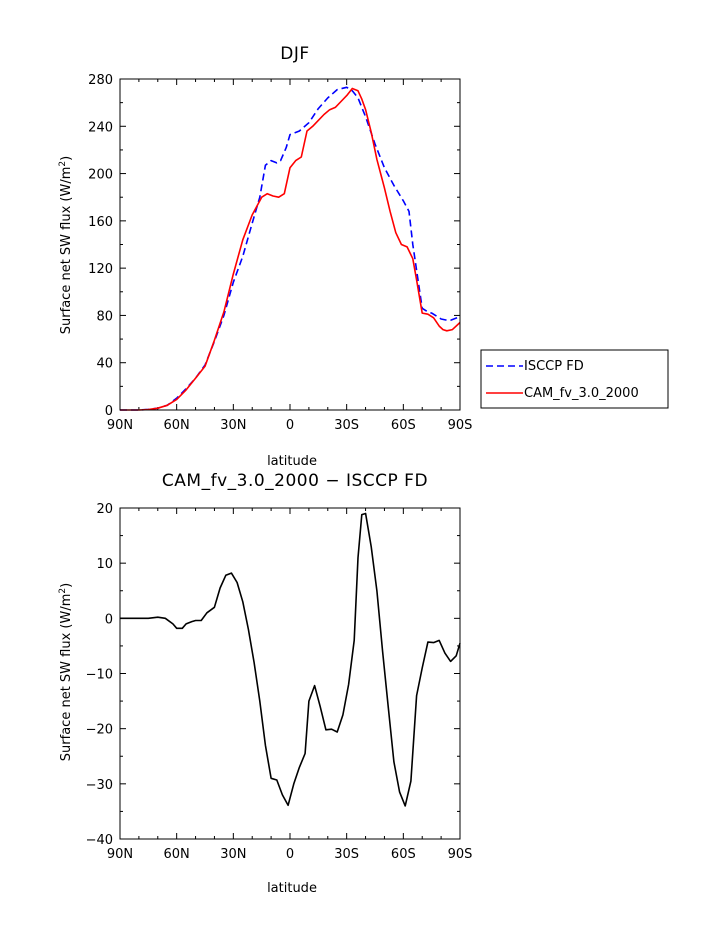 This screenshot has width=723, height=935. What do you see at coordinates (294, 54) in the screenshot?
I see `top-chart-title: DJF` at bounding box center [294, 54].